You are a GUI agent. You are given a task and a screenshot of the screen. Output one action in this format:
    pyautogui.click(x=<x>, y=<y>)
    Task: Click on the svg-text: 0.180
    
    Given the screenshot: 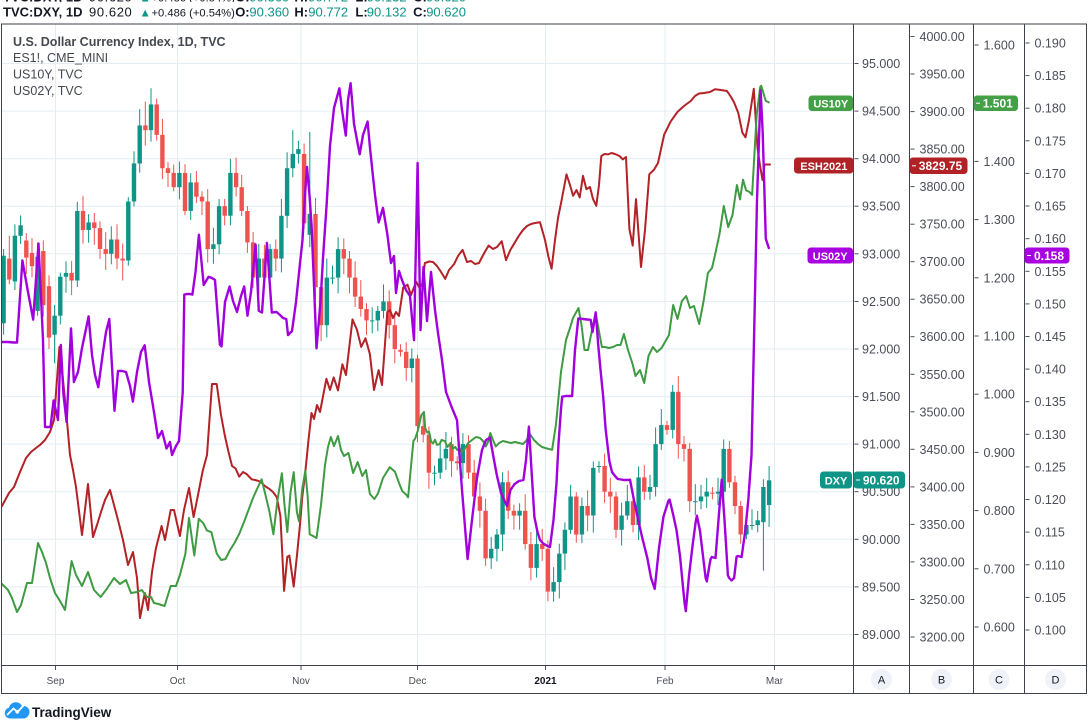 What is the action you would take?
    pyautogui.click(x=1050, y=109)
    